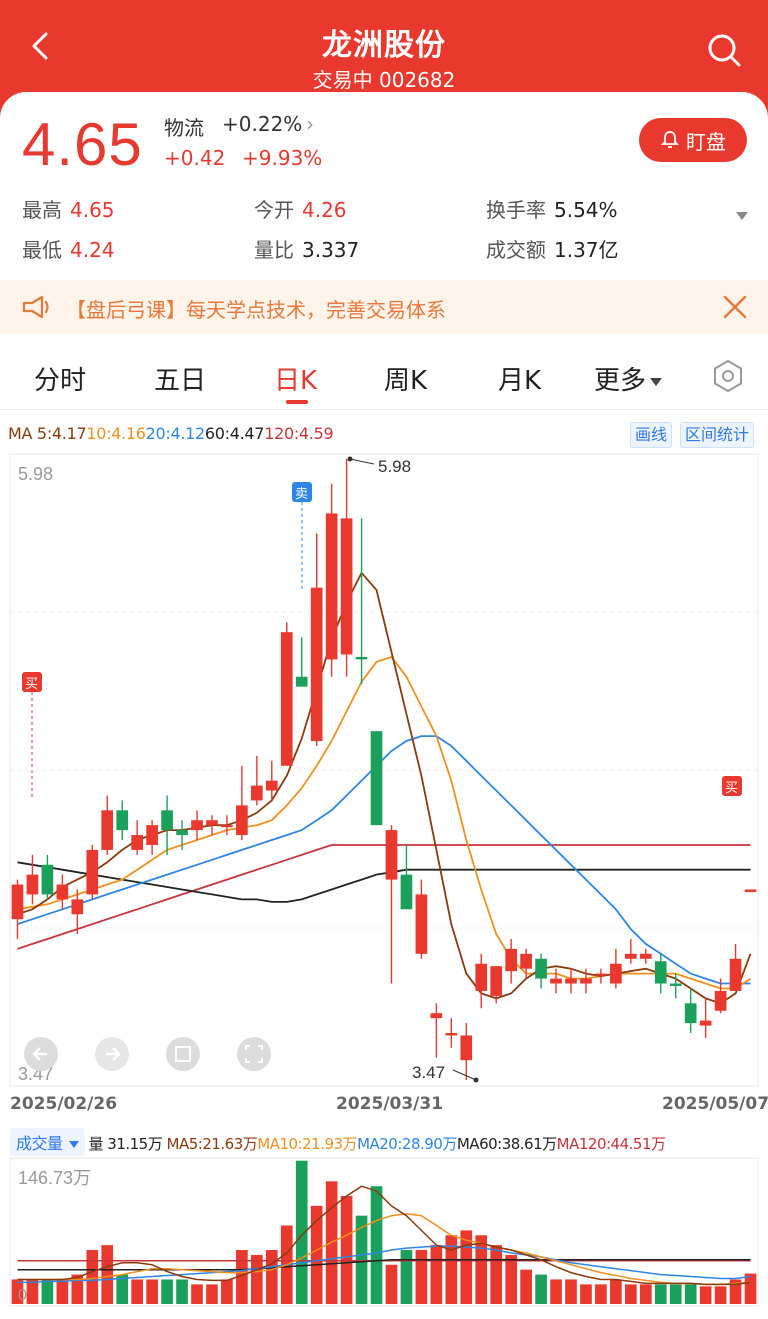 The image size is (768, 1319). Describe the element at coordinates (628, 378) in the screenshot. I see `tab-more: 更多` at that location.